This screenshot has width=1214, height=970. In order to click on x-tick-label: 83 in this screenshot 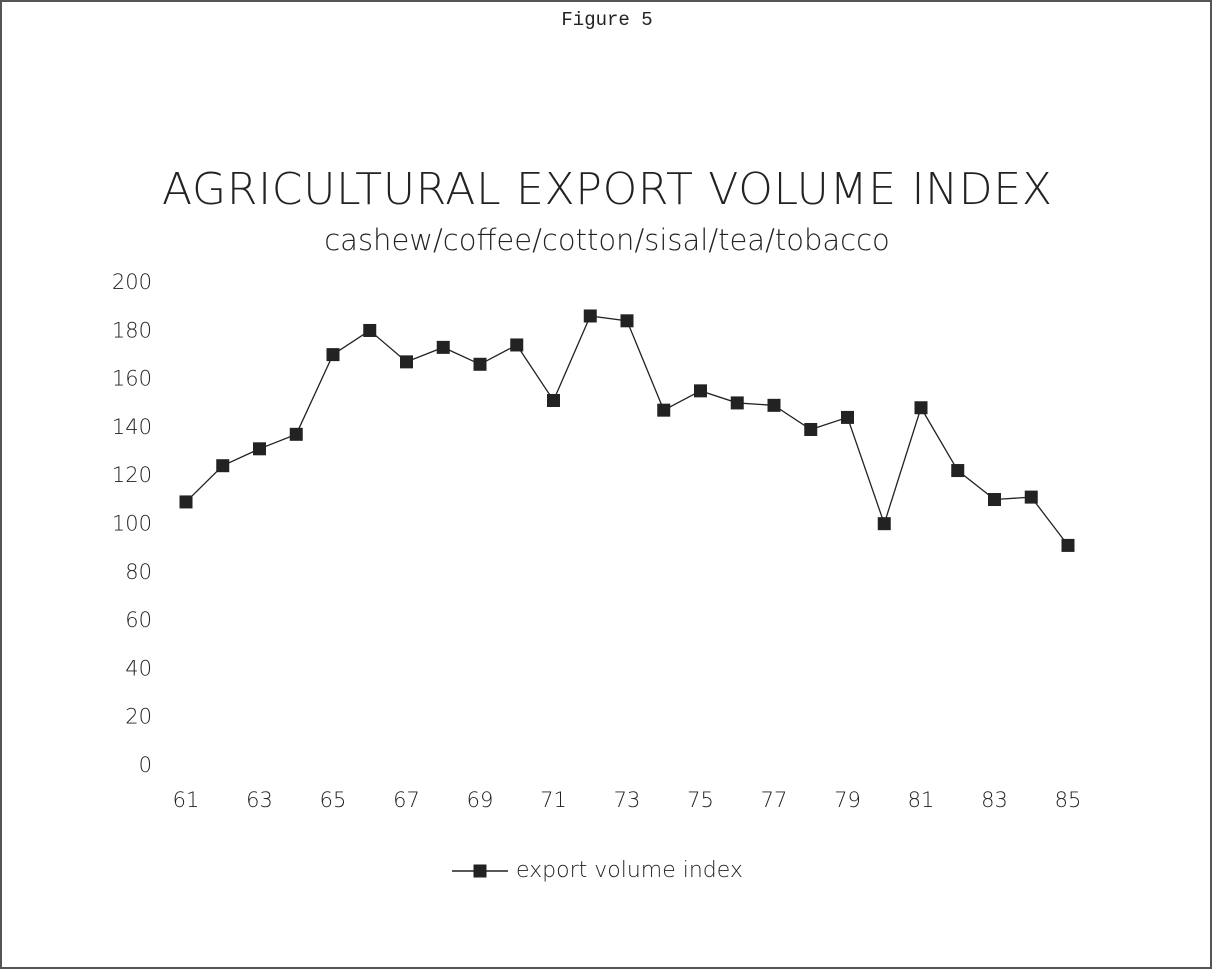, I will do `click(994, 800)`.